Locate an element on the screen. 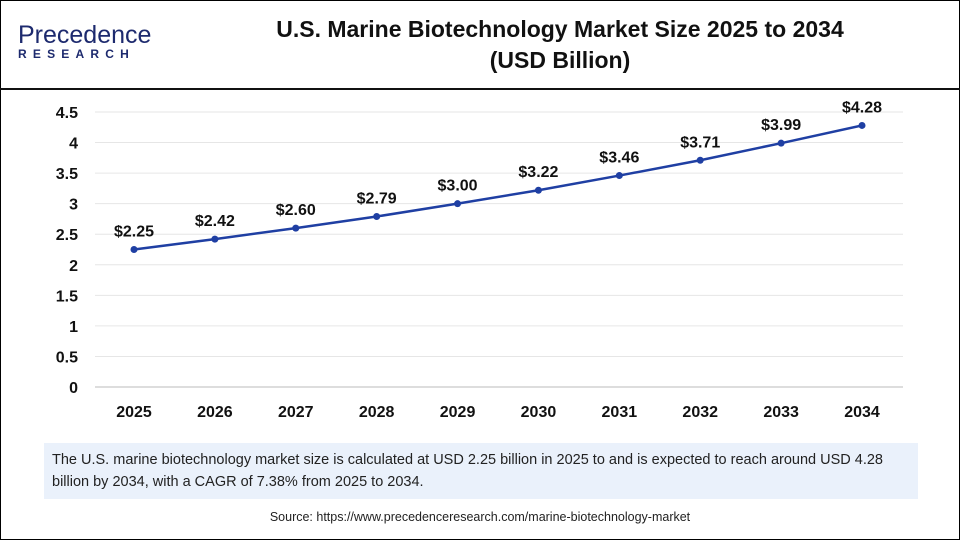  x-tick-label: 2034 is located at coordinates (862, 412).